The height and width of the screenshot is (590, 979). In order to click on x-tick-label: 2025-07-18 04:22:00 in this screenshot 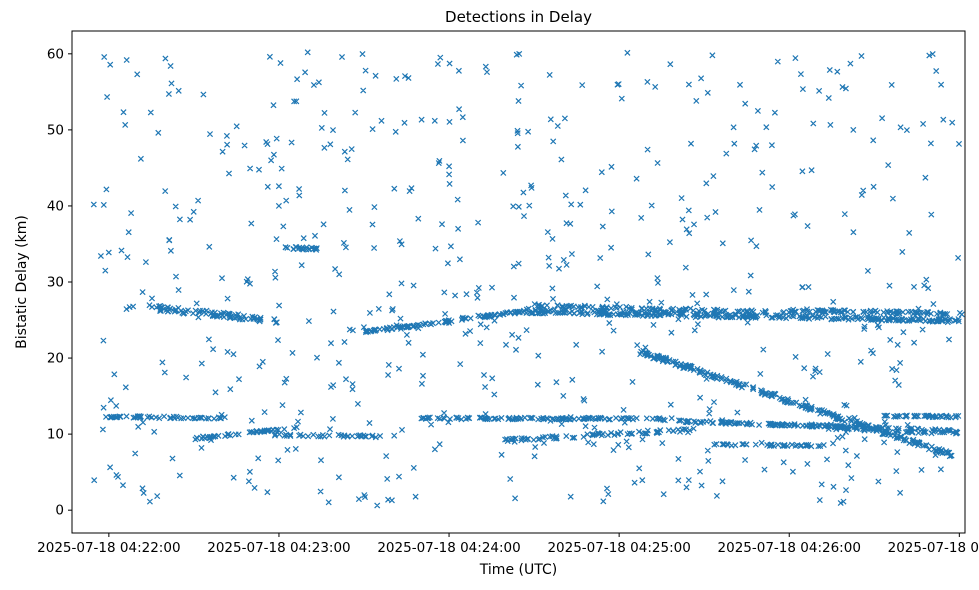, I will do `click(108, 548)`.